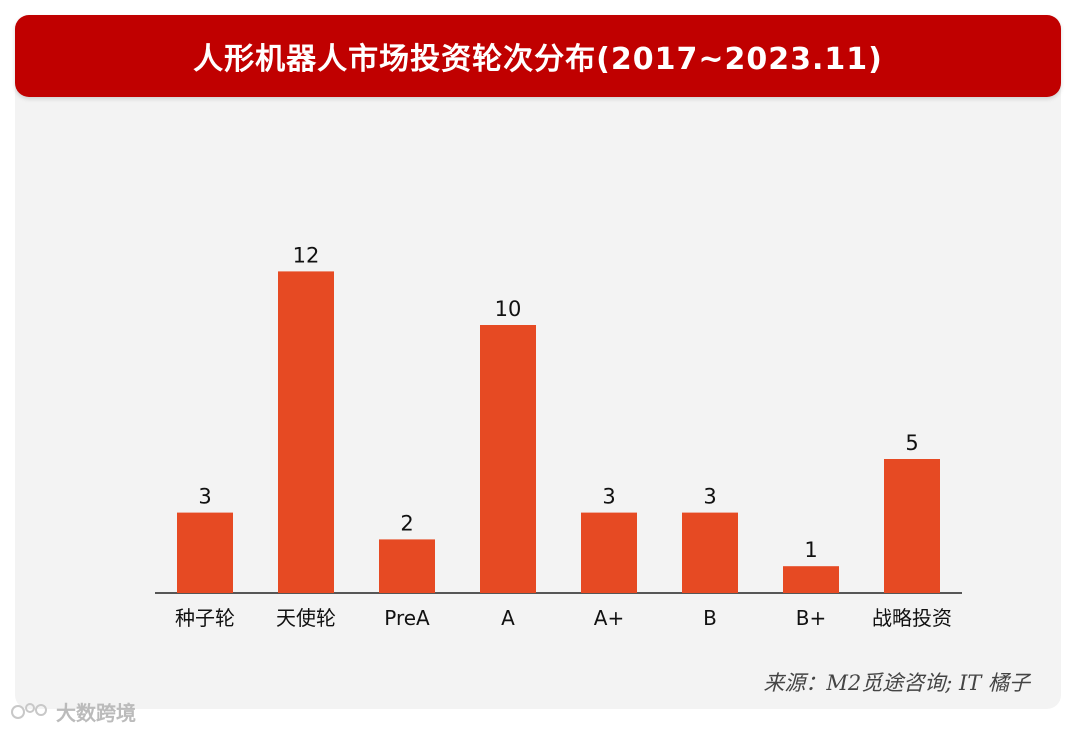 Image resolution: width=1080 pixels, height=731 pixels. I want to click on watermark-logo-icon, so click(29, 710).